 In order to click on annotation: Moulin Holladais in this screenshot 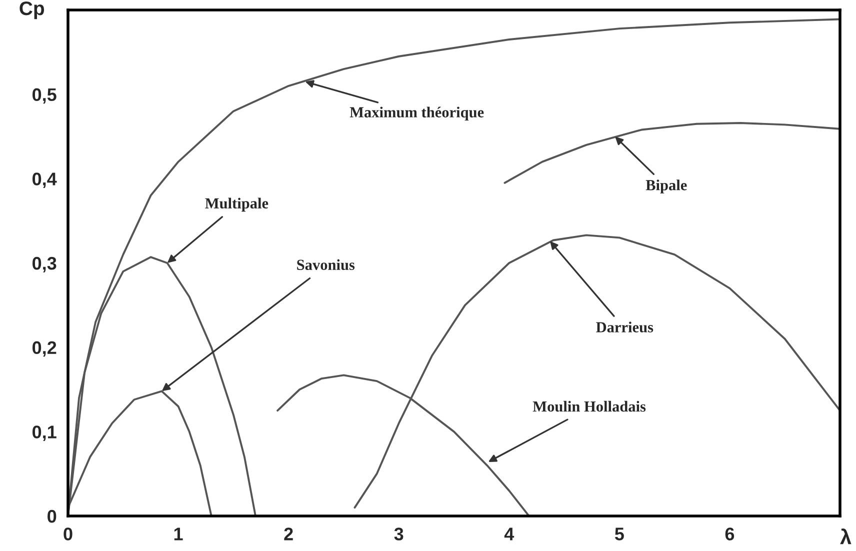, I will do `click(589, 406)`.